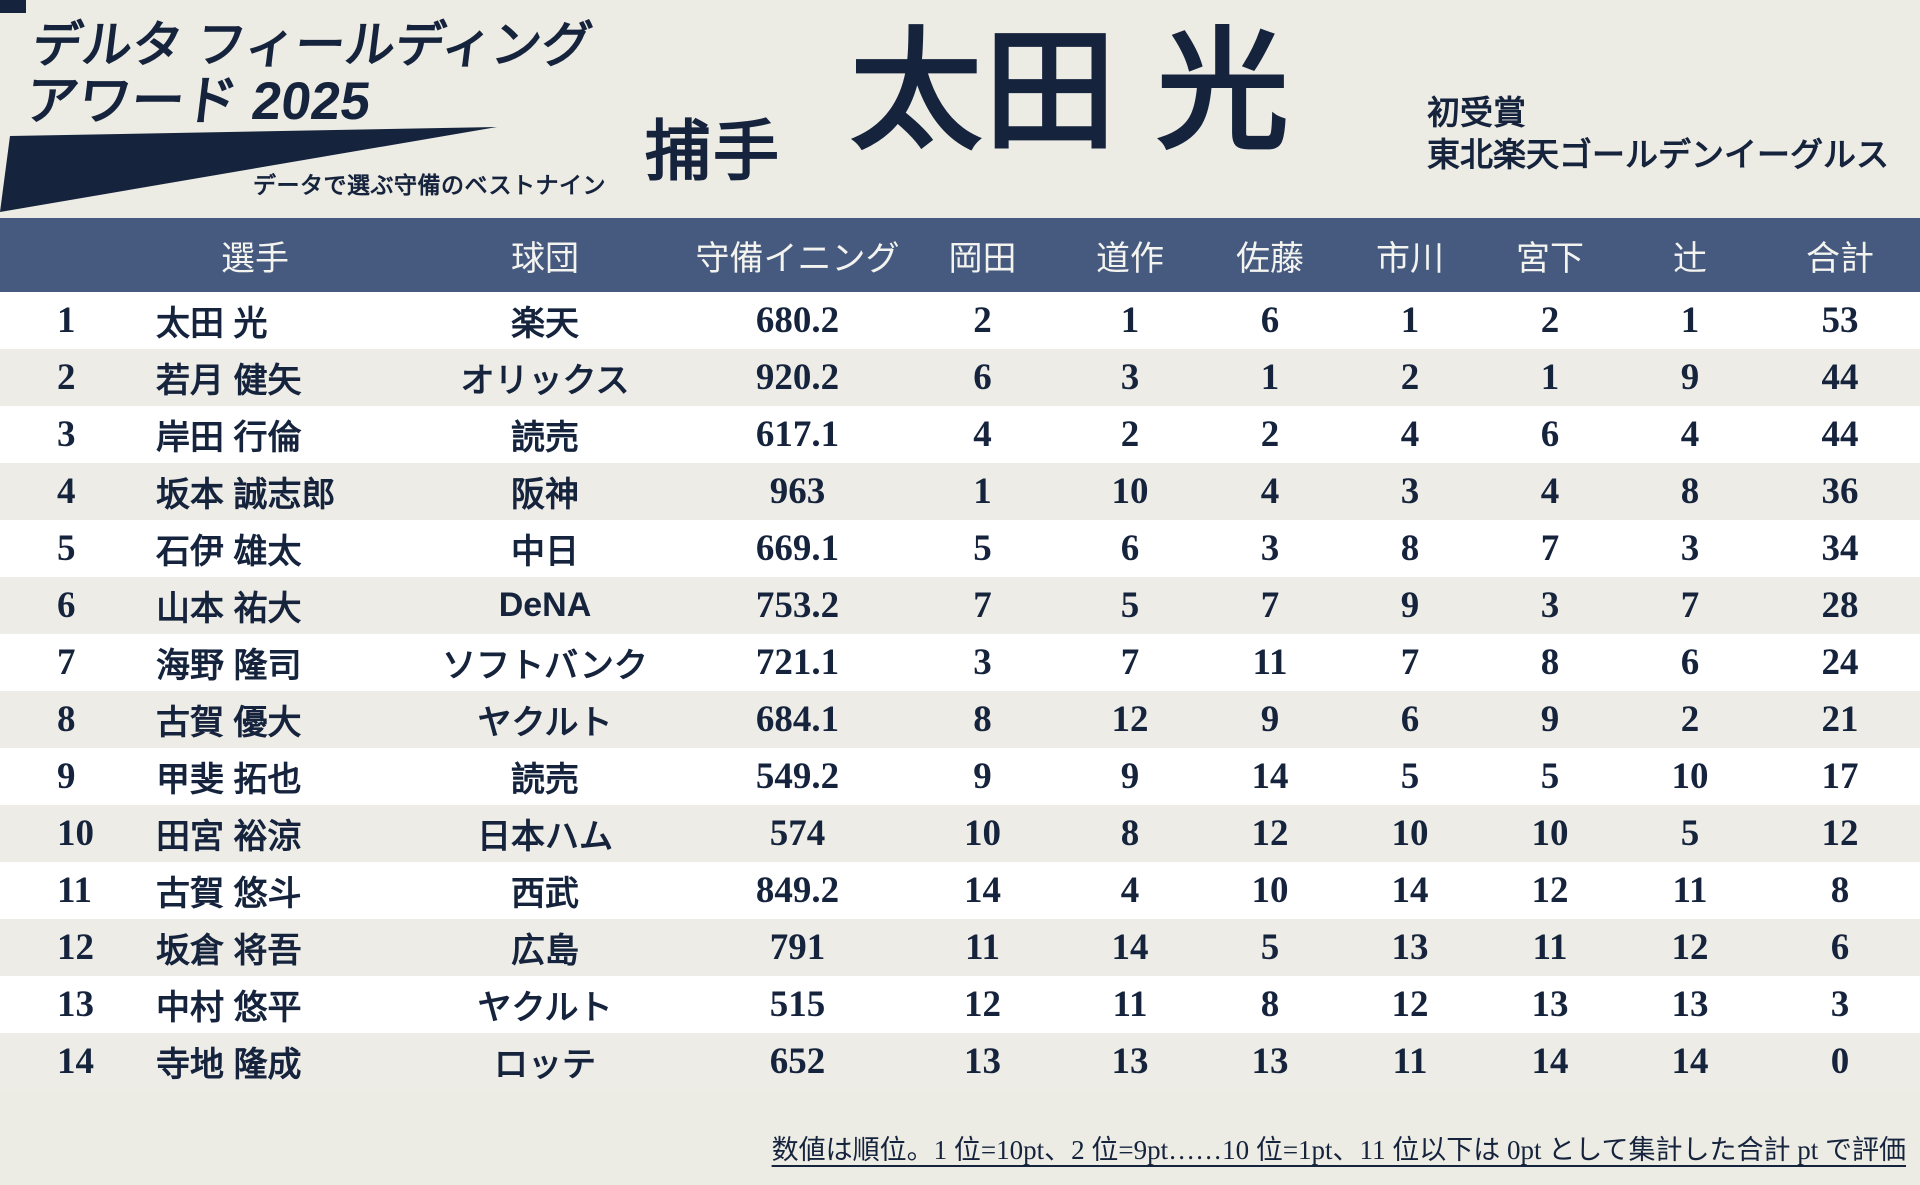 The width and height of the screenshot is (1920, 1185). What do you see at coordinates (1690, 548) in the screenshot?
I see `vote-cell-tsuji: 3` at bounding box center [1690, 548].